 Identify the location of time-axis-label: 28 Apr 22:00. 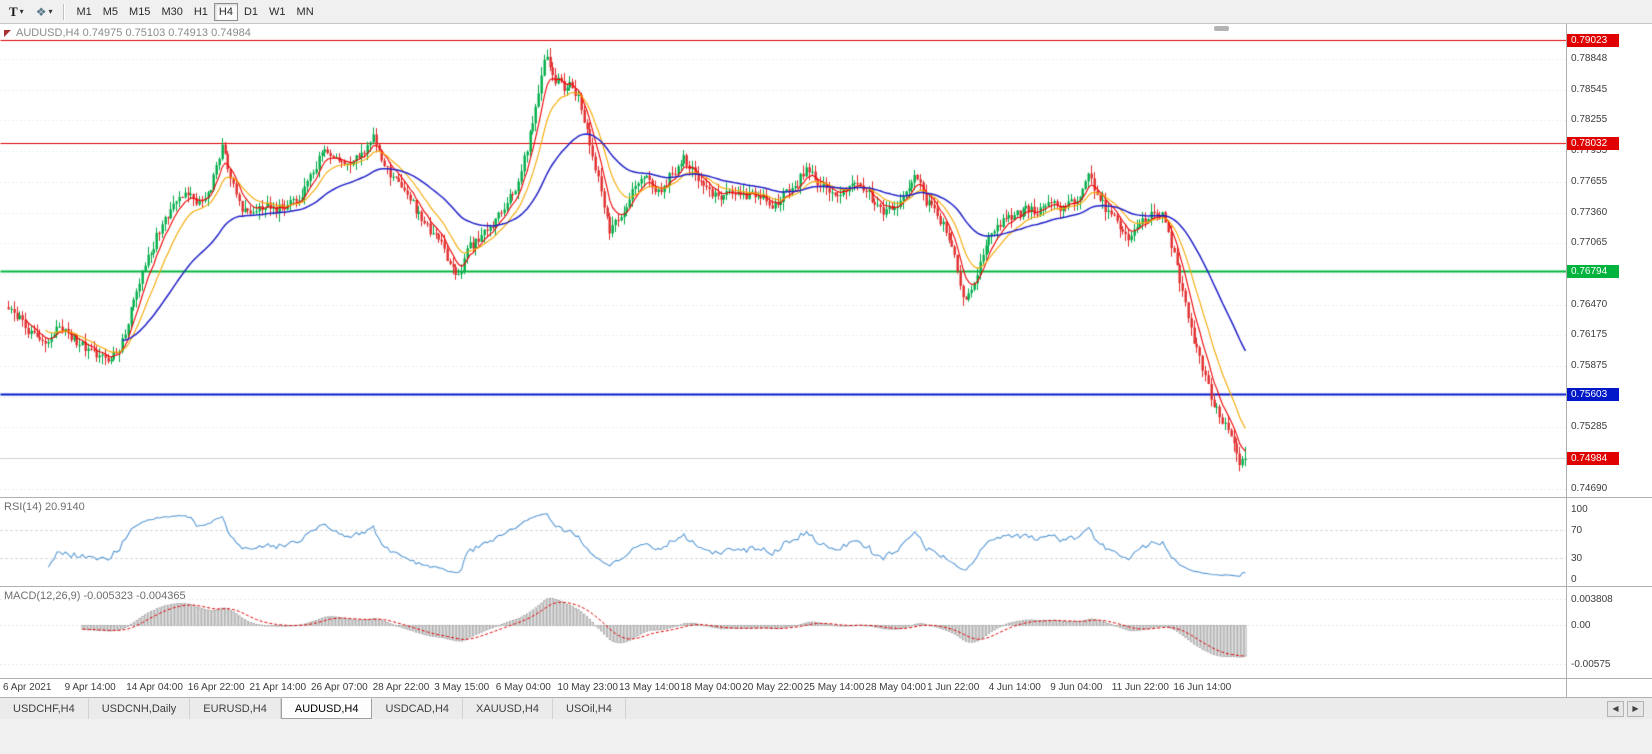
(401, 687).